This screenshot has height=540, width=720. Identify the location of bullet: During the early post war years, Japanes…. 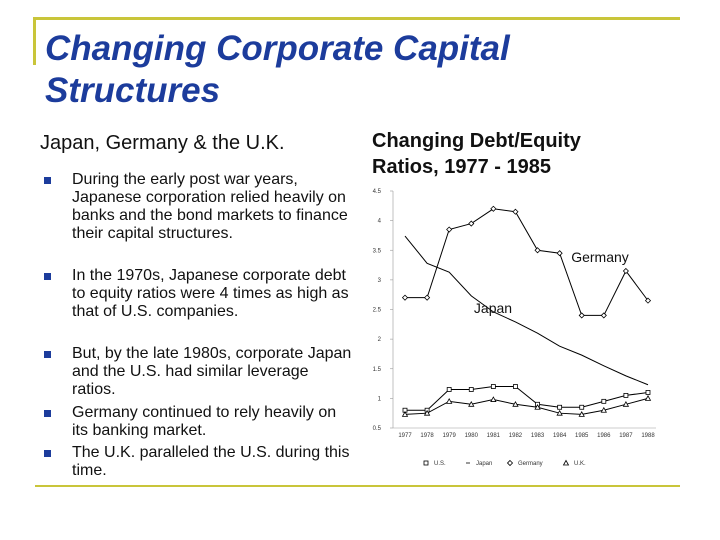
(210, 206).